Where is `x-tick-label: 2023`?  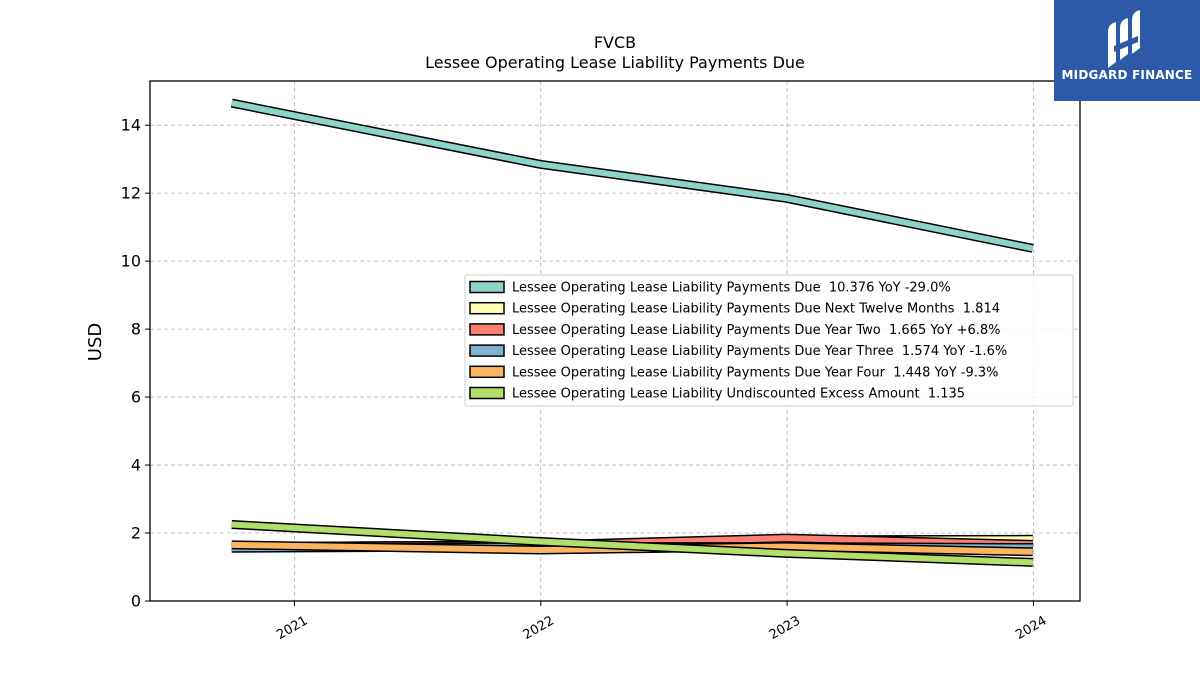 x-tick-label: 2023 is located at coordinates (785, 628).